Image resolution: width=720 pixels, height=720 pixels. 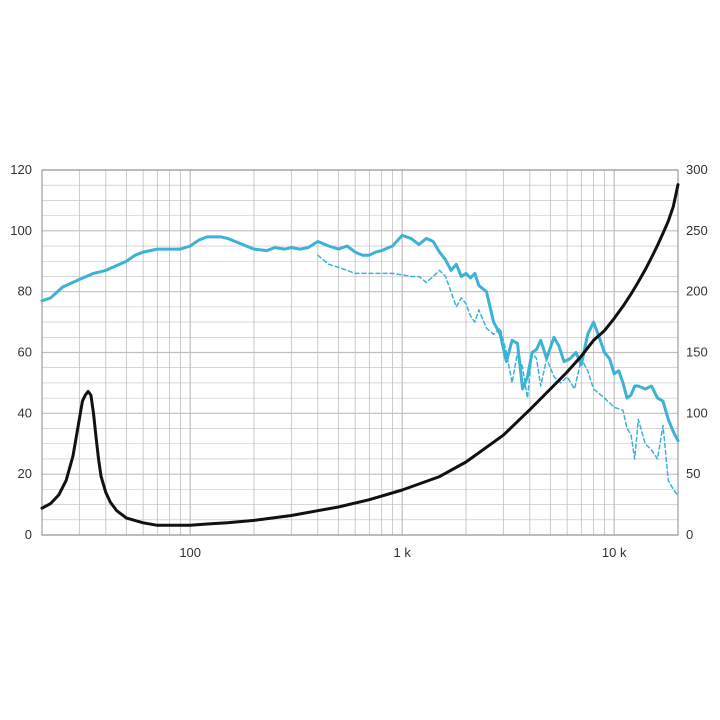 I want to click on y-left-tick-label: 20, so click(x=25, y=473).